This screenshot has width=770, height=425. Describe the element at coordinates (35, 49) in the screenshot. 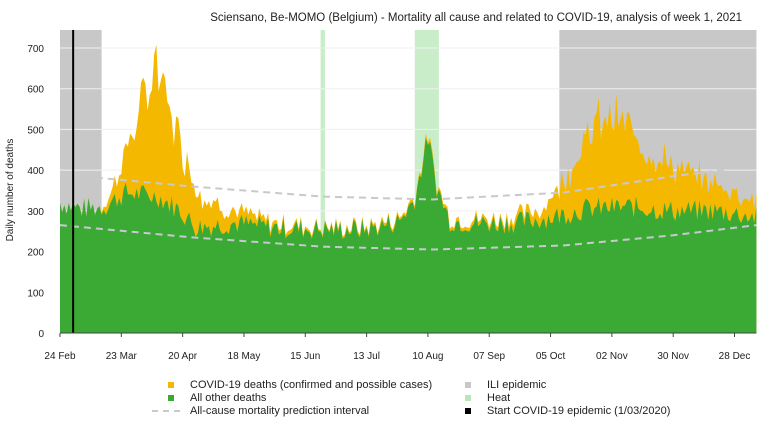

I see `y-tick-label: 700` at that location.